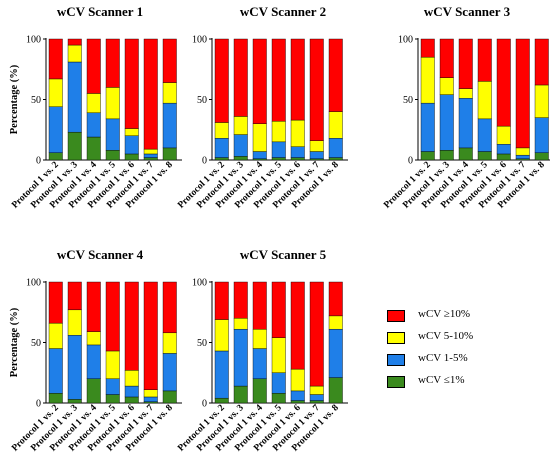 The image size is (550, 466). I want to click on chart-title: wCV Scanner 1, so click(100, 11).